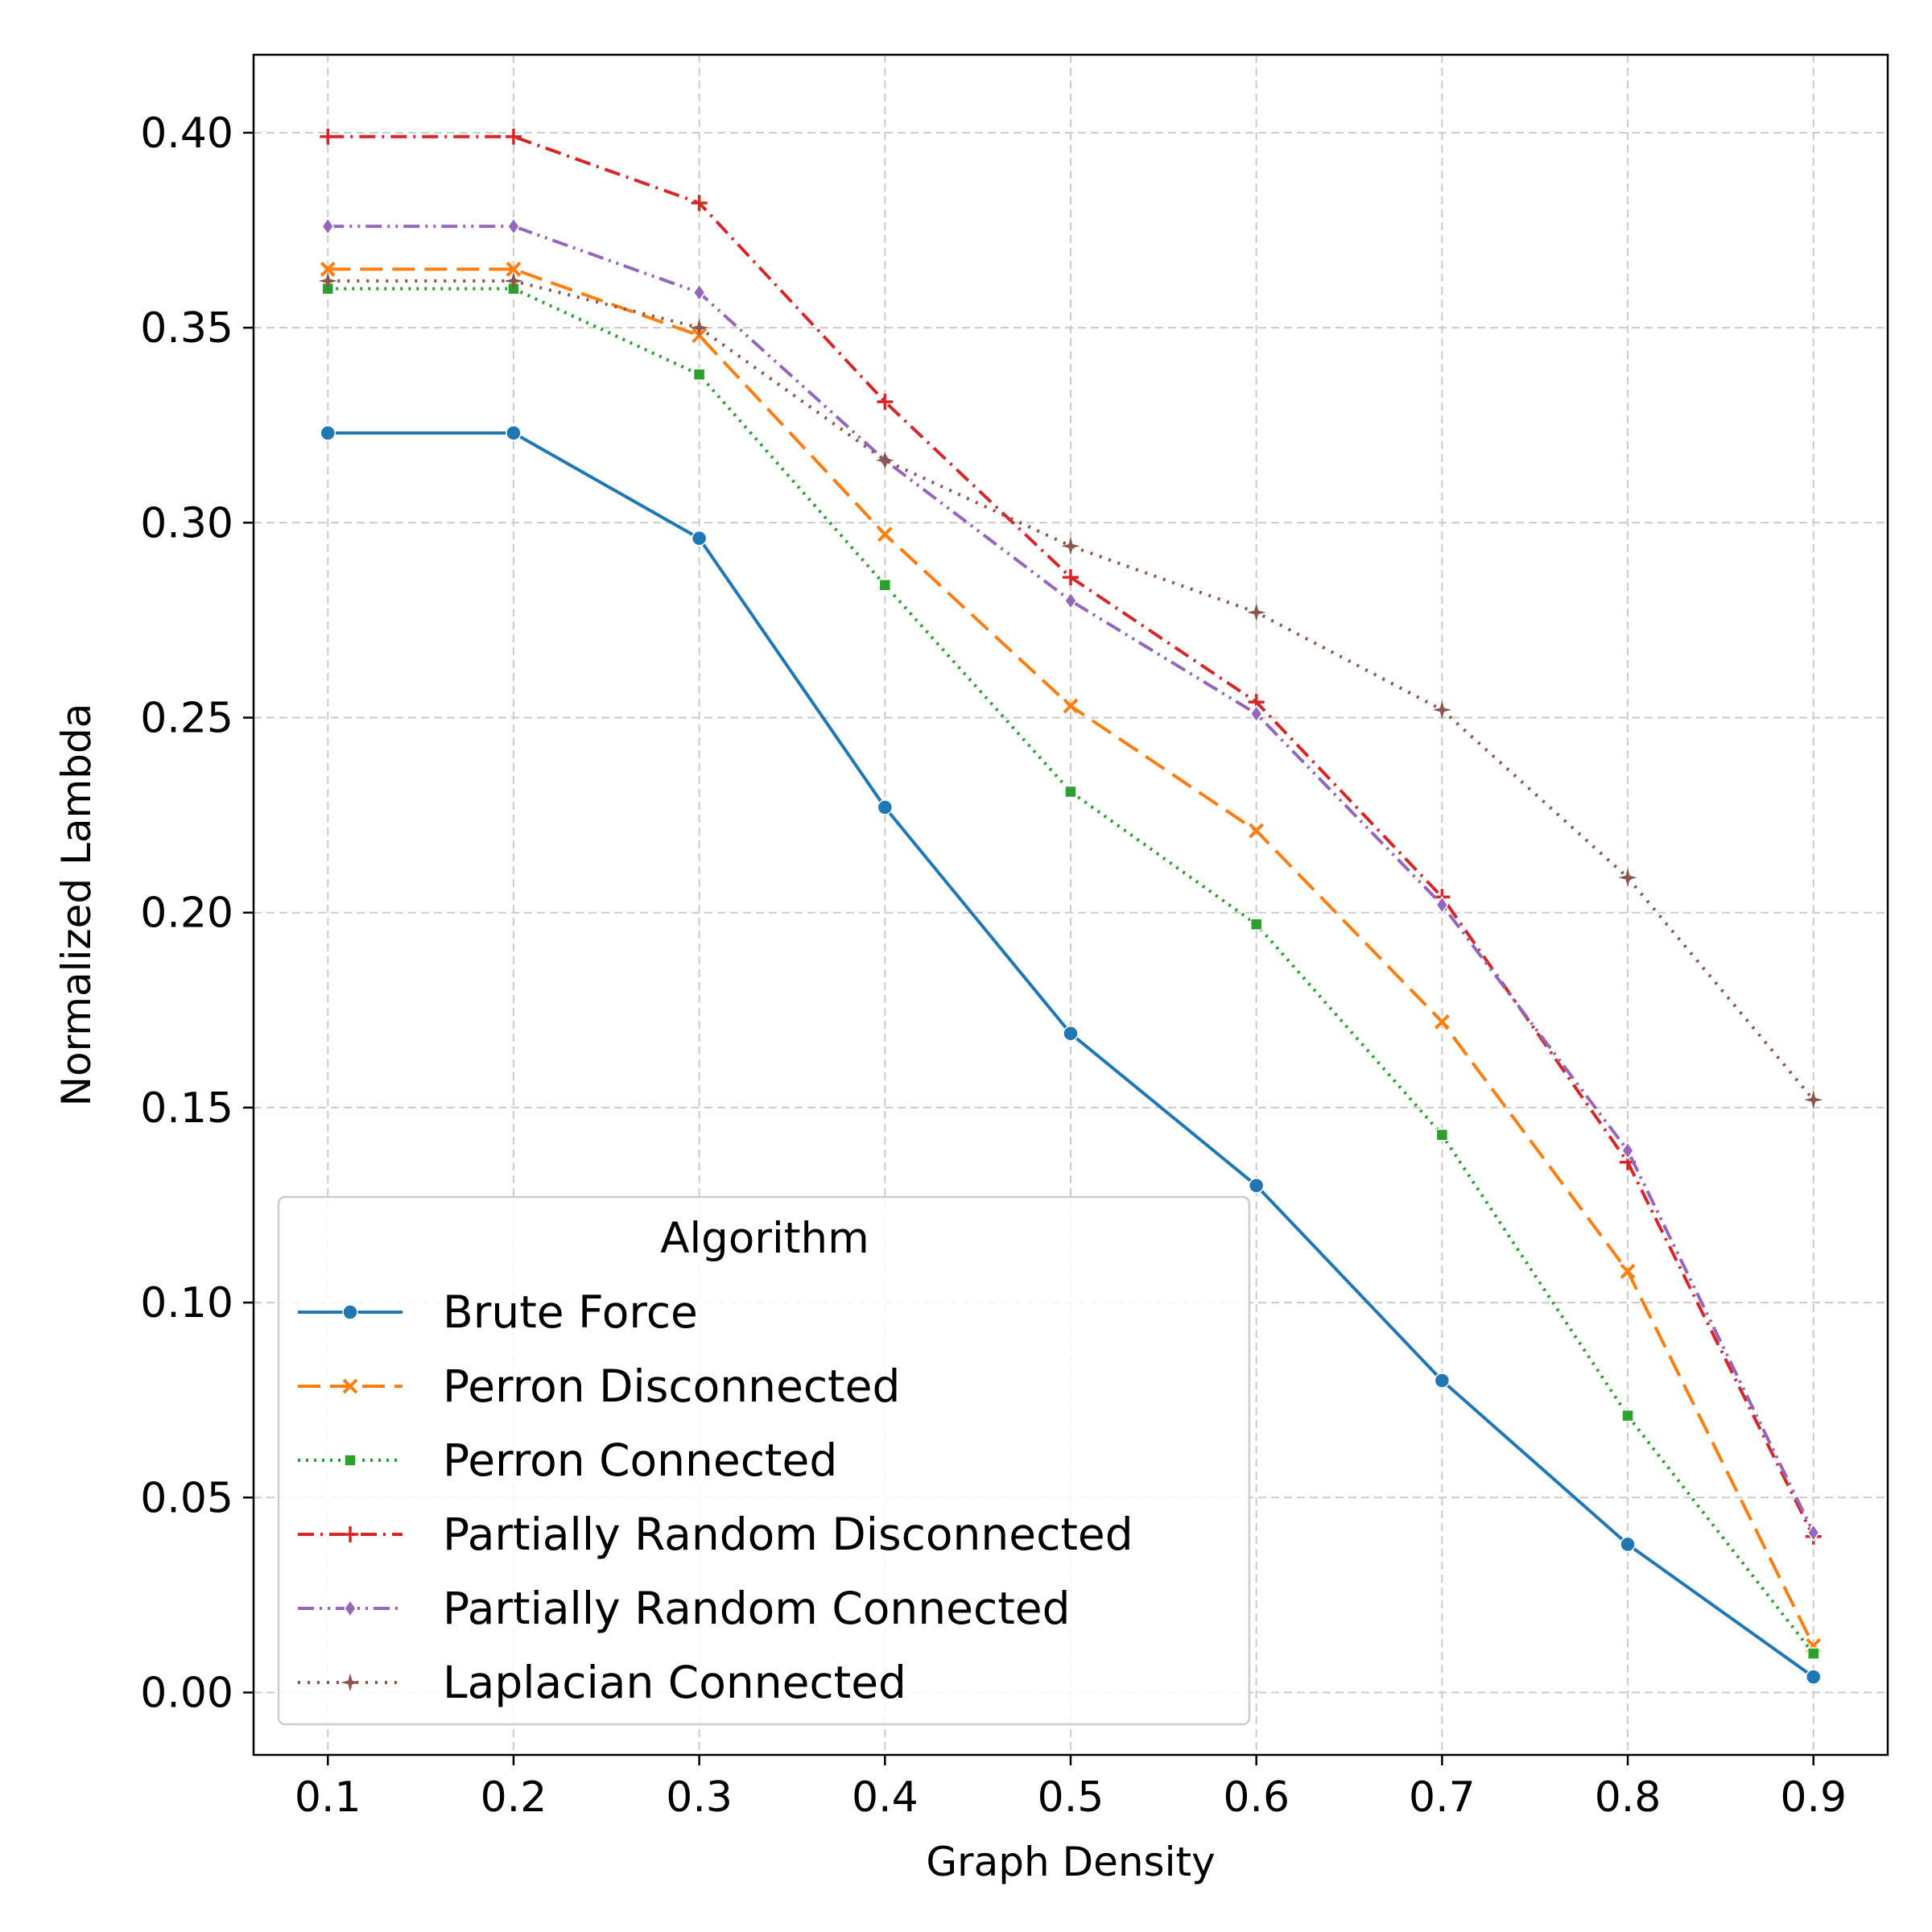 Image resolution: width=1932 pixels, height=1932 pixels. I want to click on legend-label: Partially Random Disconnected, so click(788, 1534).